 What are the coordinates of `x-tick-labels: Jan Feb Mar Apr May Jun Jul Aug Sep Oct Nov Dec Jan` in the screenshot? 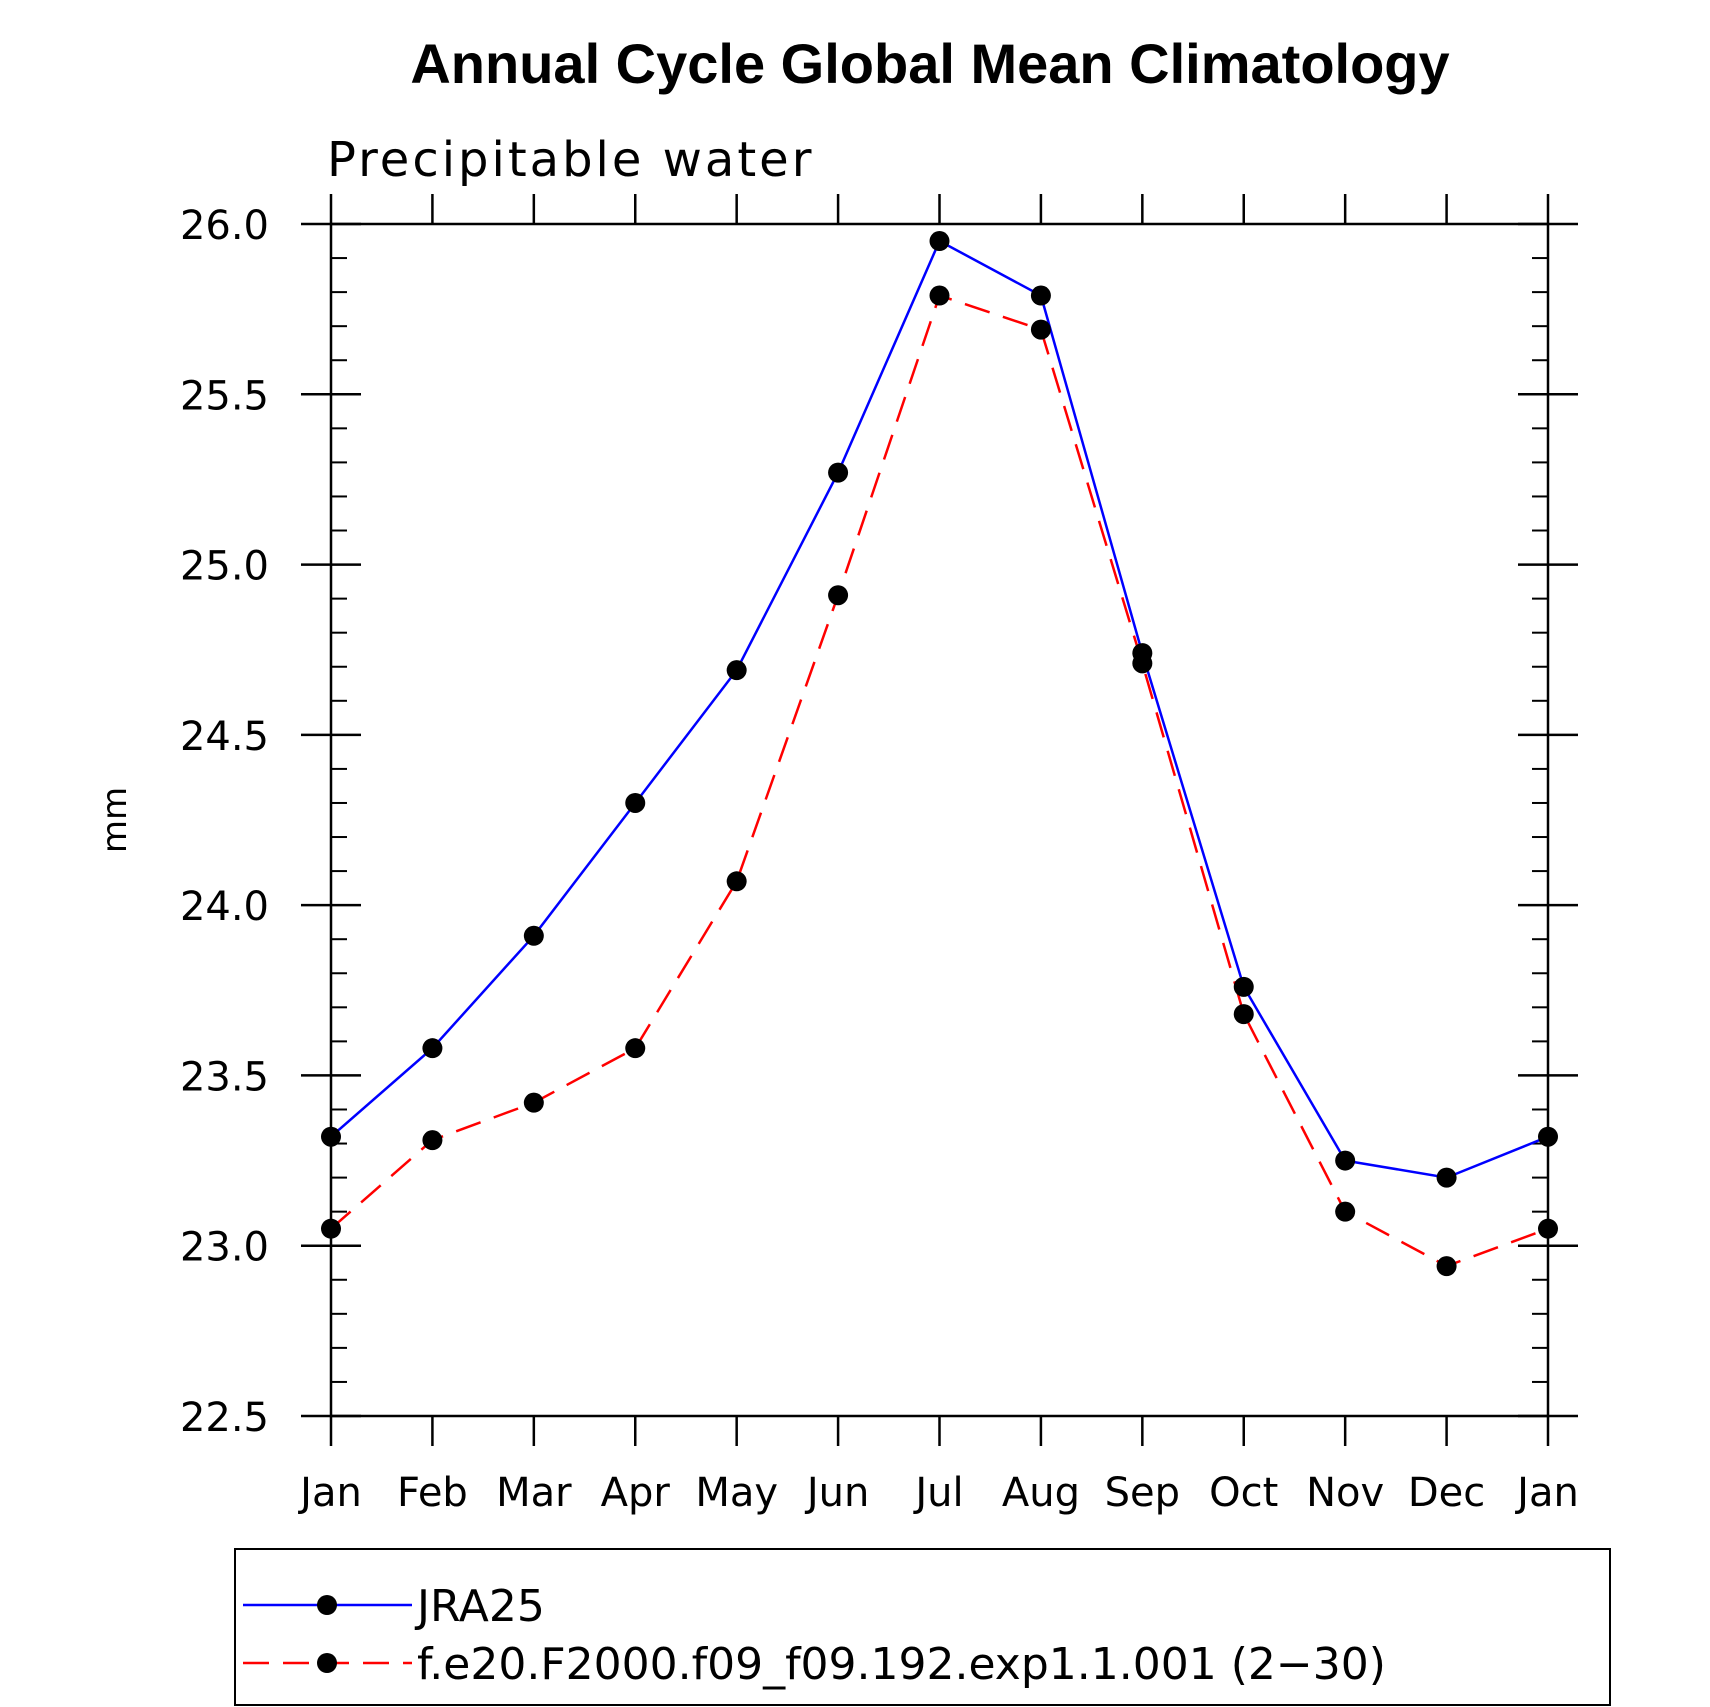 It's located at (938, 1493).